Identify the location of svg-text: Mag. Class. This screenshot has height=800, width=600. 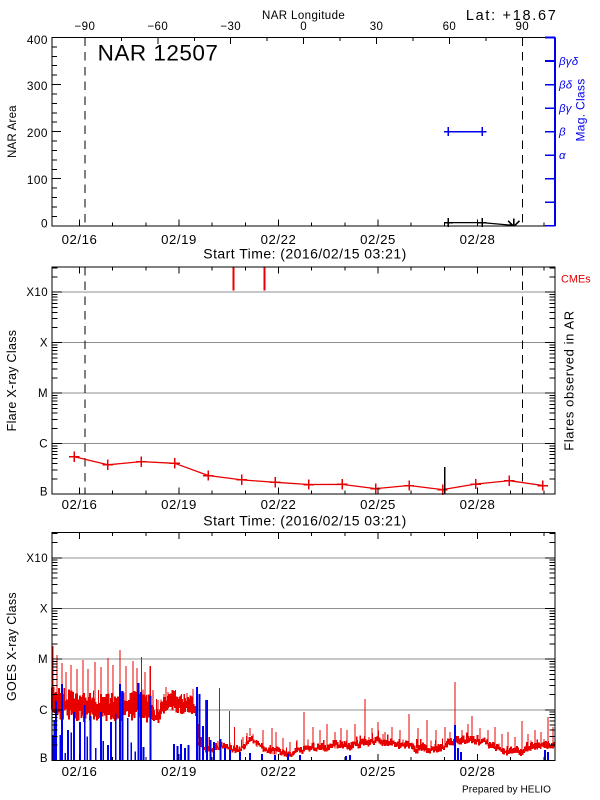
(581, 109).